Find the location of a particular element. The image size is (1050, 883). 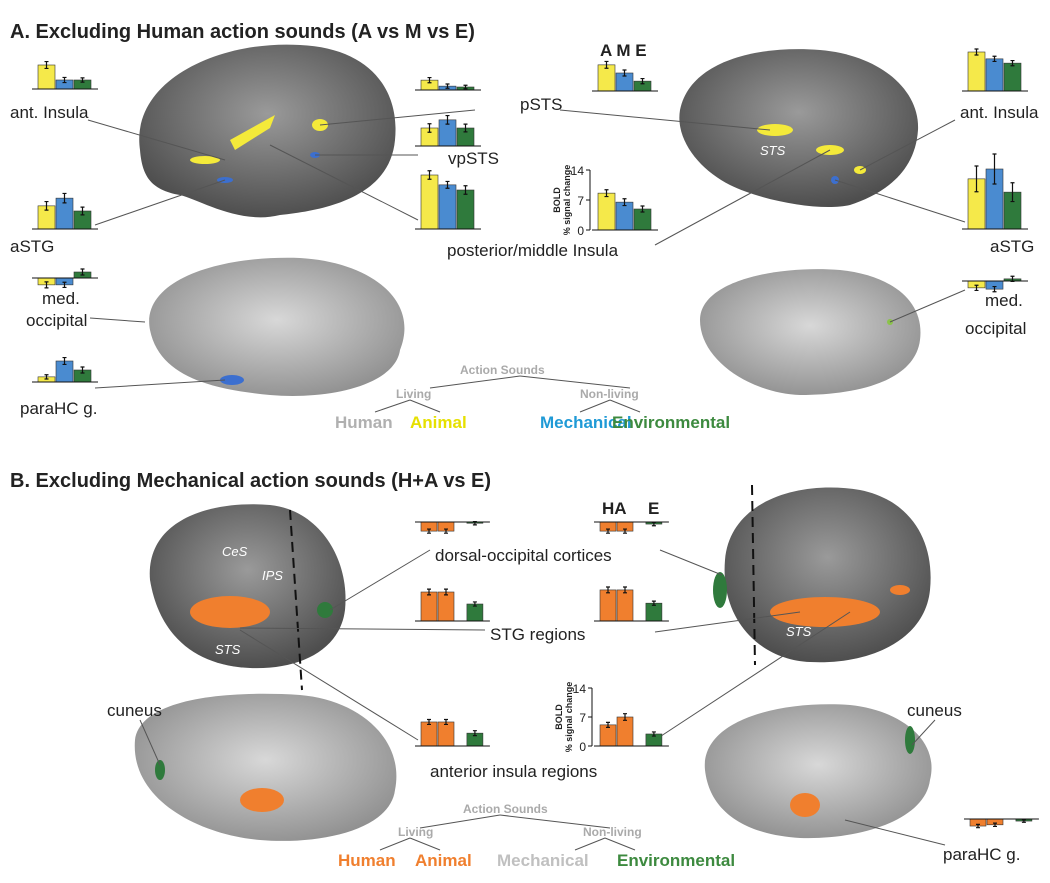

region-label: paraHC g. is located at coordinates (58, 408).